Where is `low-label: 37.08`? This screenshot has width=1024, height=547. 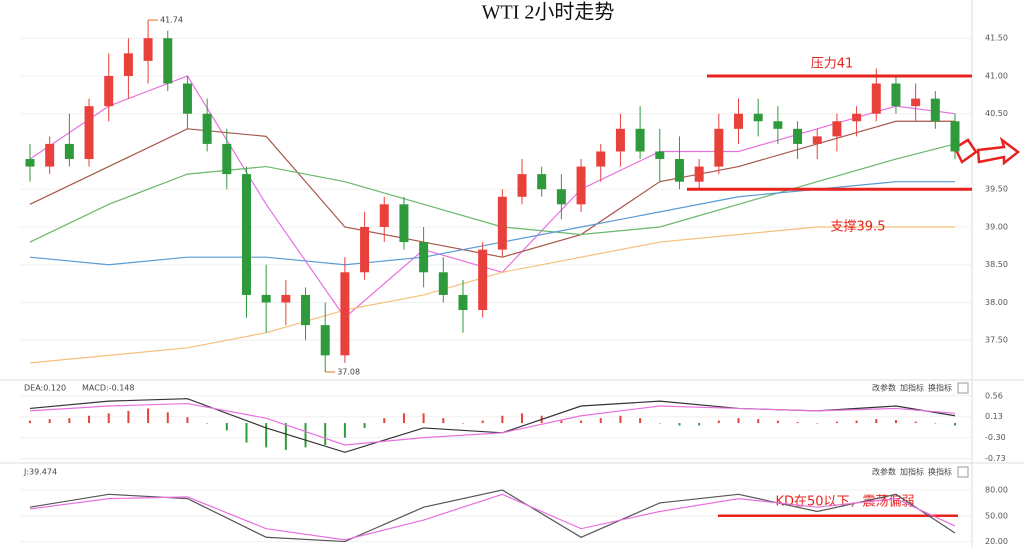
low-label: 37.08 is located at coordinates (348, 371).